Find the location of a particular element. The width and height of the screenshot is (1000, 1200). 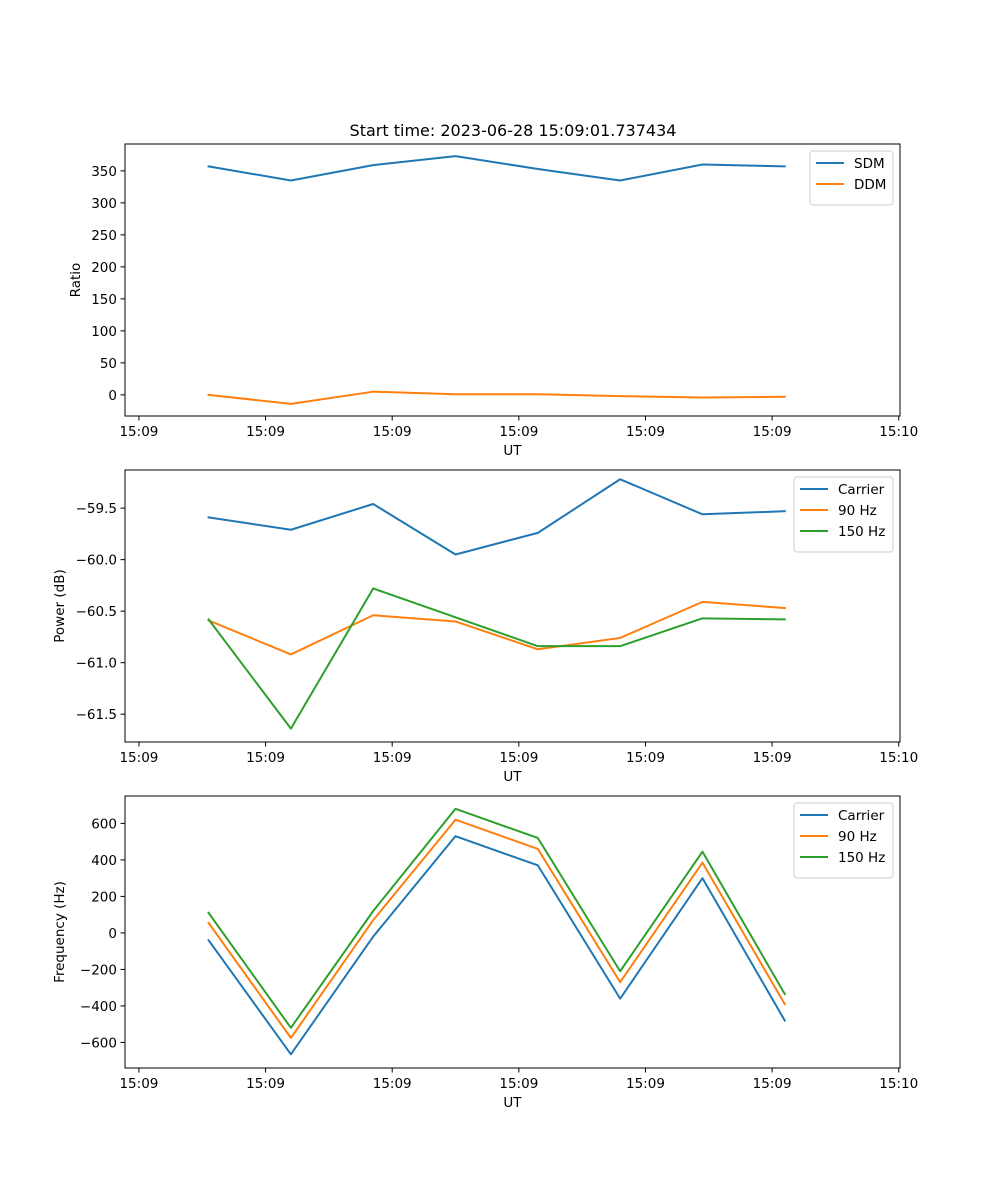

power-series-carrier-line is located at coordinates (496, 517).